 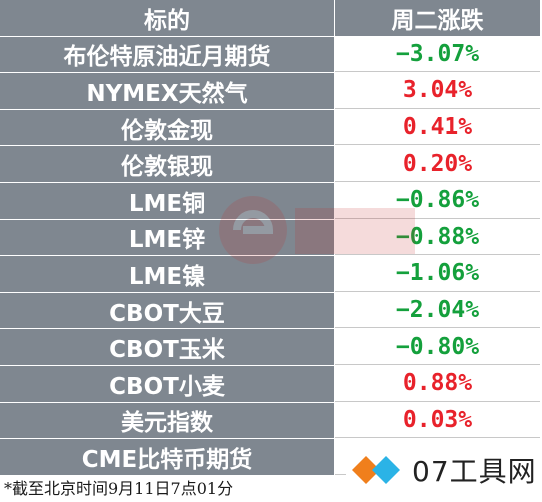 What do you see at coordinates (167, 237) in the screenshot?
I see `asset-name: LME锌` at bounding box center [167, 237].